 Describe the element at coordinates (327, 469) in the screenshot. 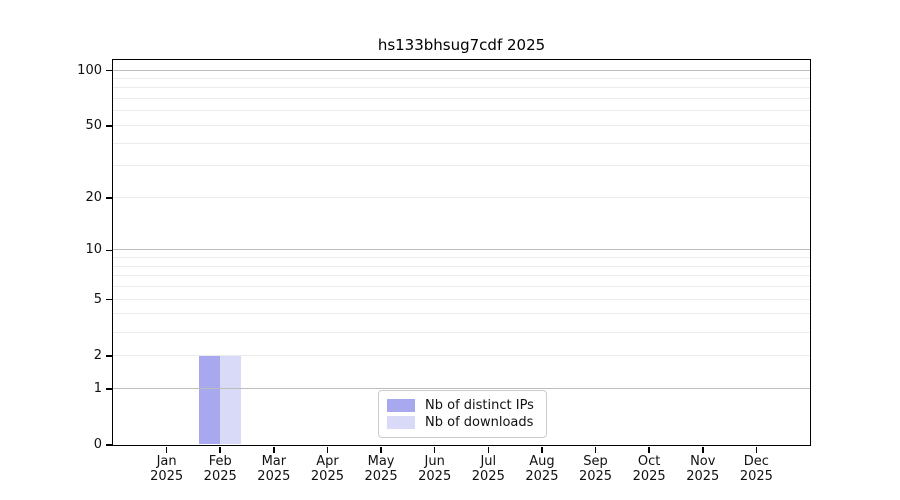

I see `x-tick-label: Apr 2025` at that location.